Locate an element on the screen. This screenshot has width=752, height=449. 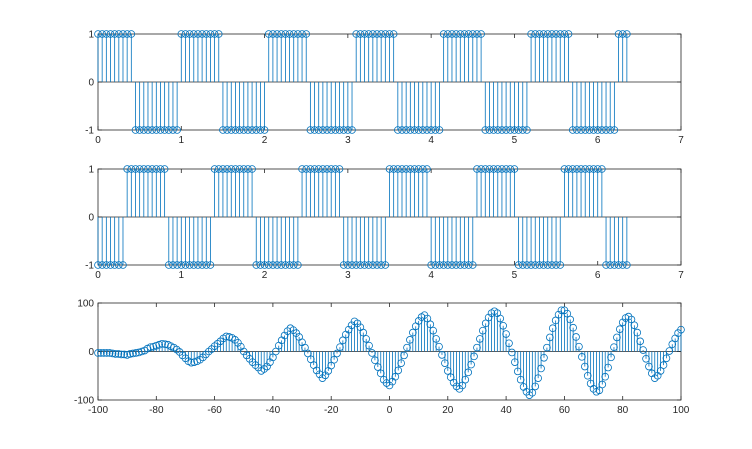
x-tick-label: 5 is located at coordinates (515, 275).